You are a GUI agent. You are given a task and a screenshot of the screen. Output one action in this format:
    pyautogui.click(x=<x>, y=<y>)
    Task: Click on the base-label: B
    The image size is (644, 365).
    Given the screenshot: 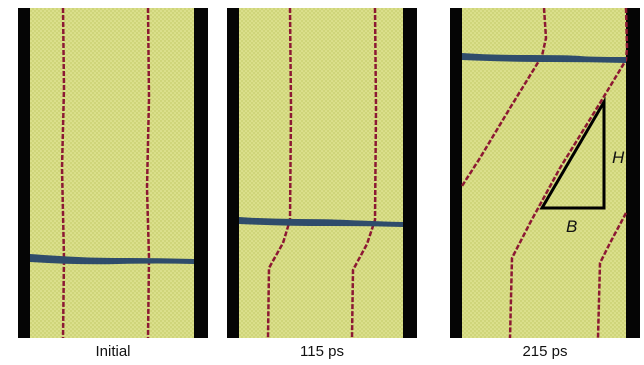 What is the action you would take?
    pyautogui.click(x=571, y=226)
    